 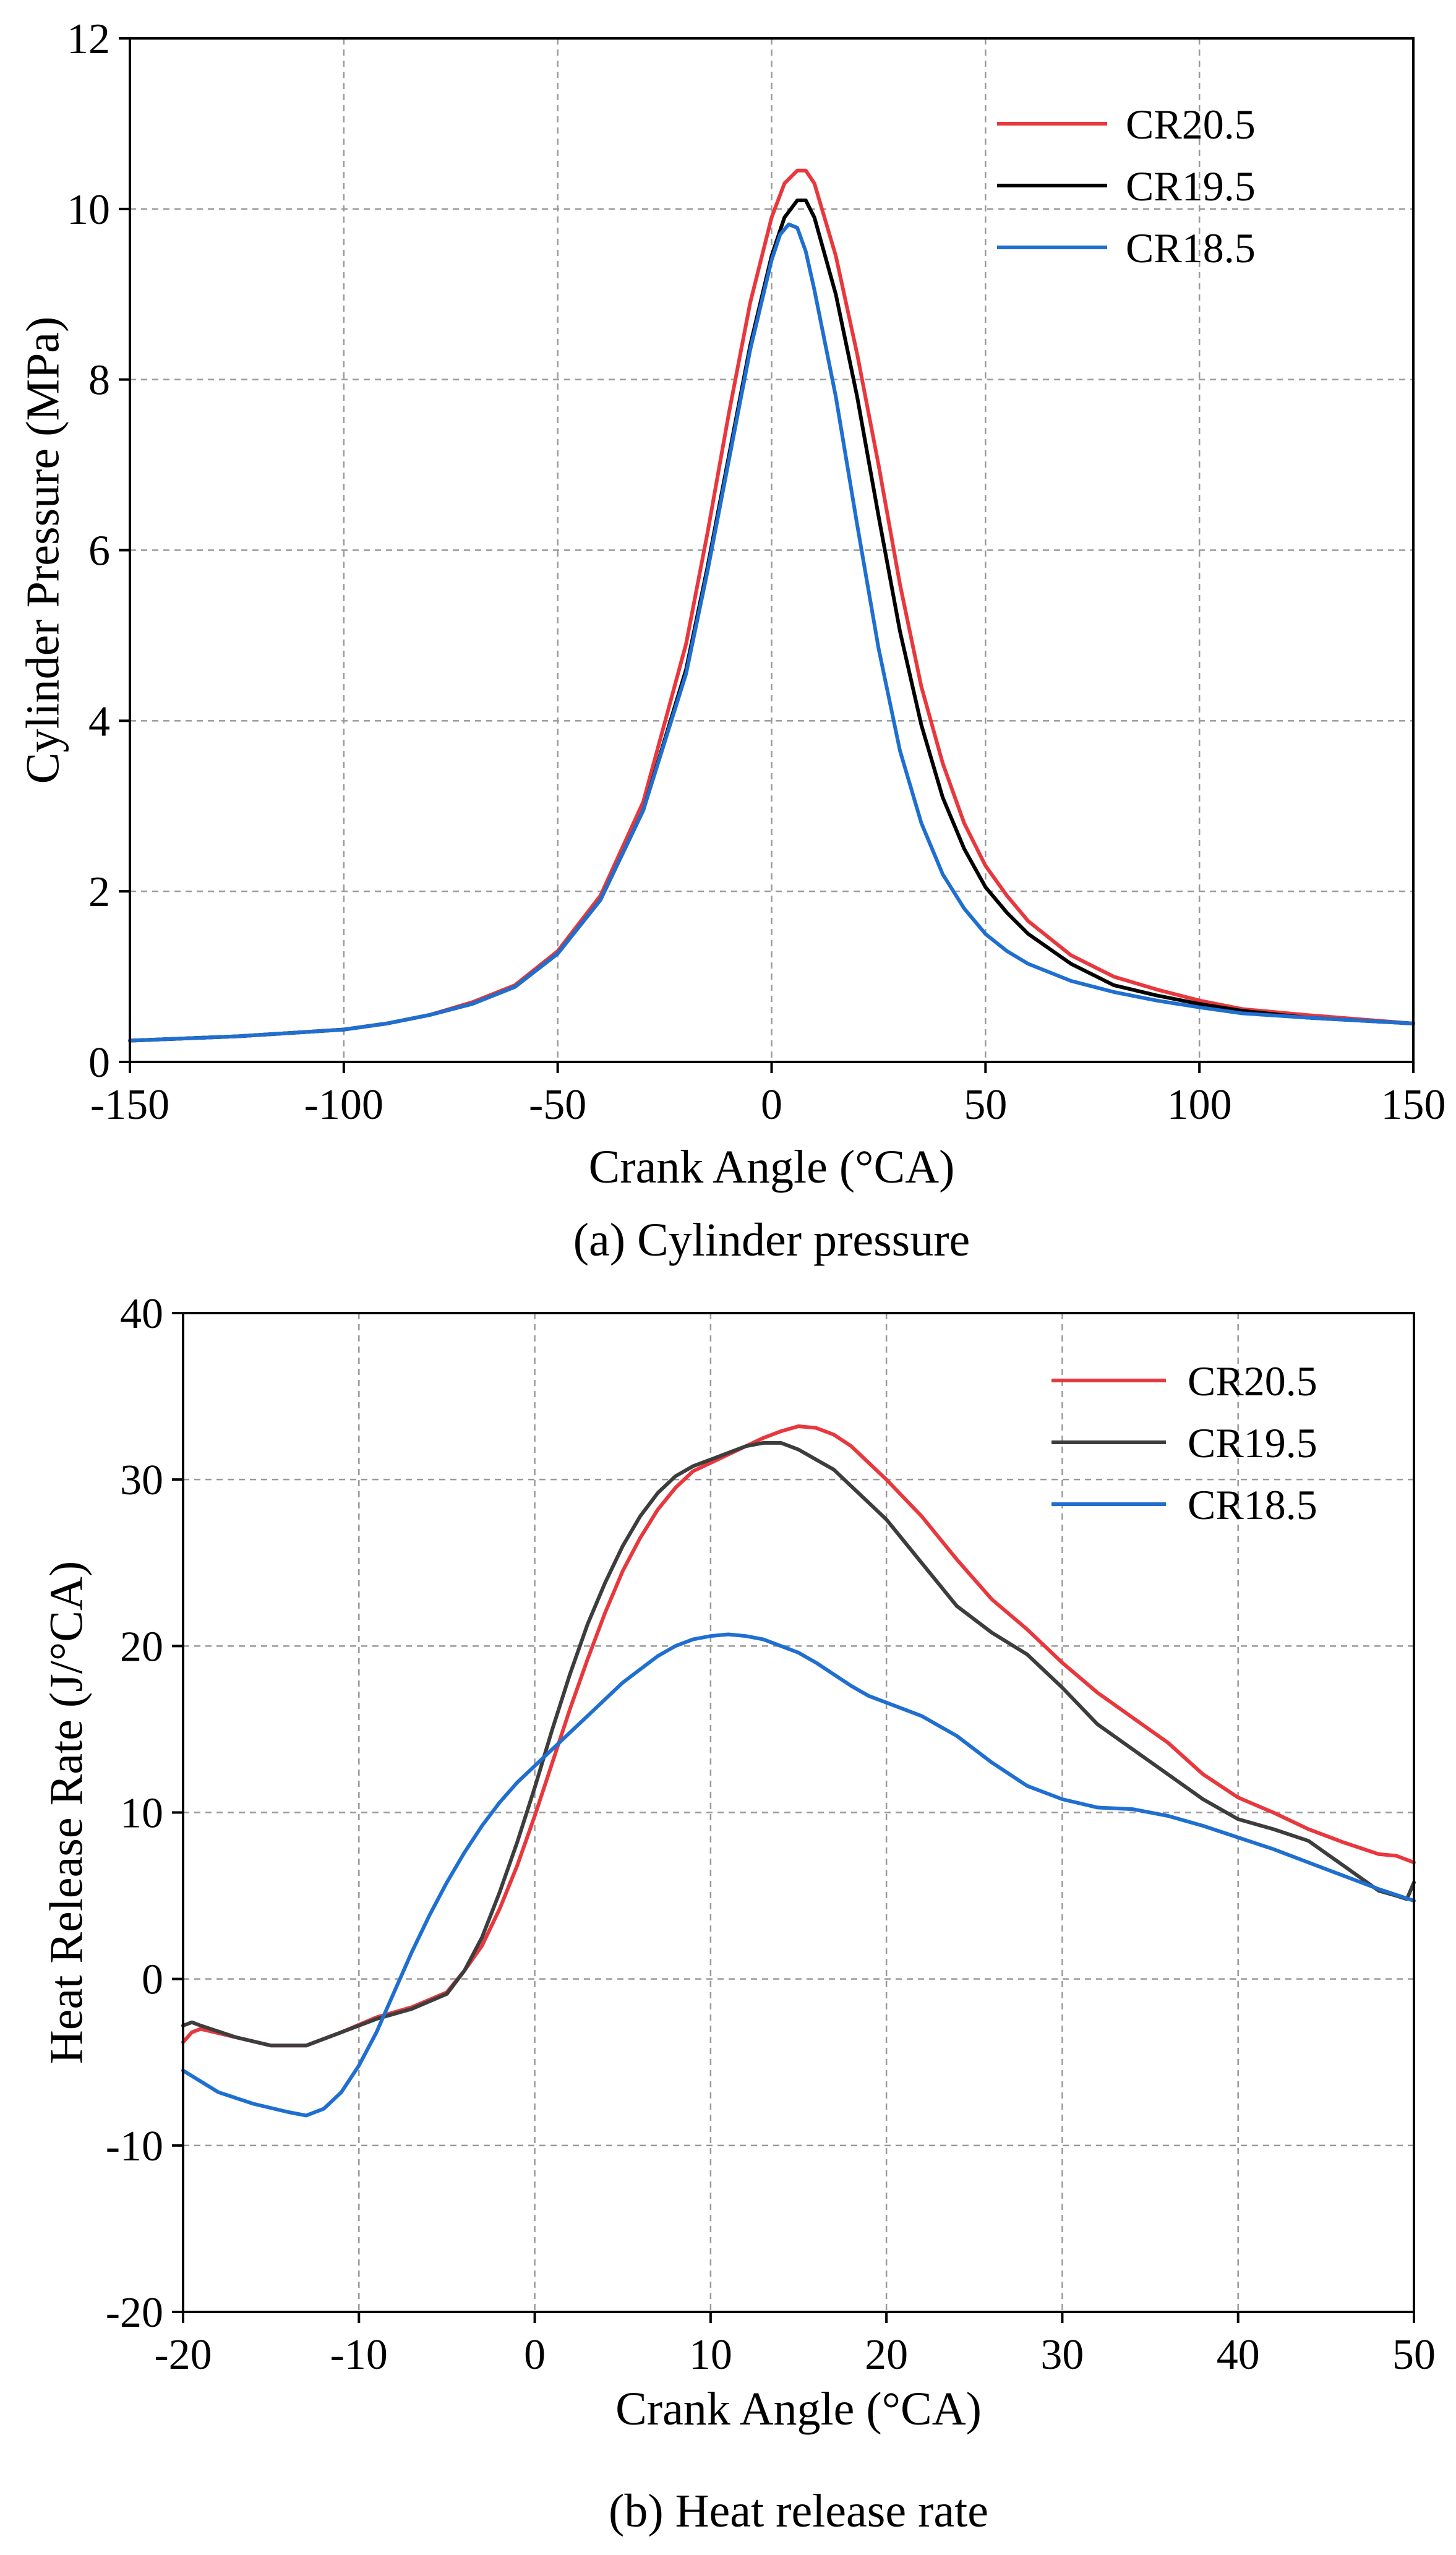 What do you see at coordinates (344, 1105) in the screenshot?
I see `pressure-x-tick-label: -100` at bounding box center [344, 1105].